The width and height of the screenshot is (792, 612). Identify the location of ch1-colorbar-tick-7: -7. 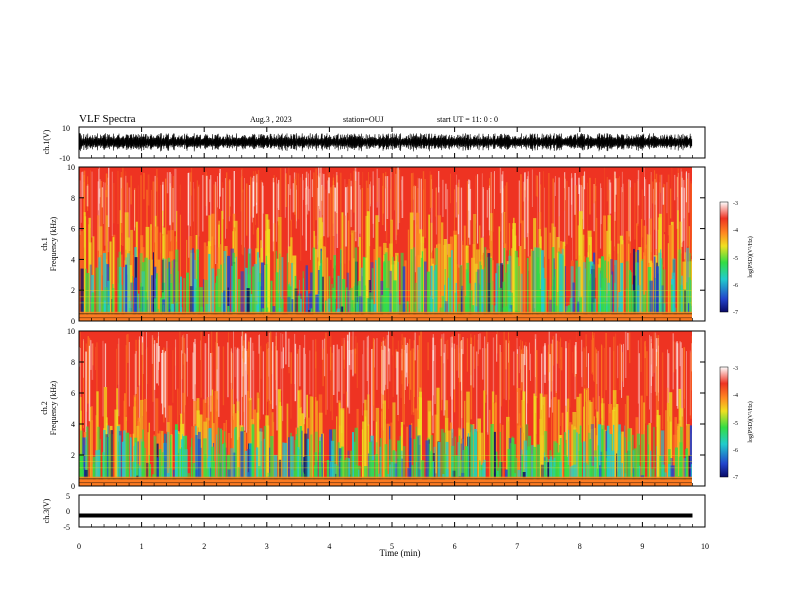
(735, 313).